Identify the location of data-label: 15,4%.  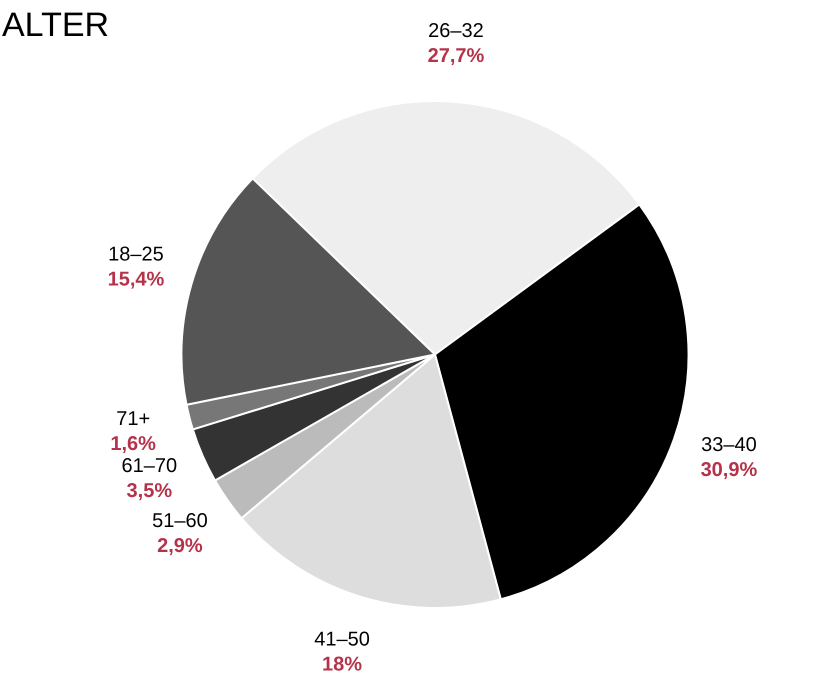
(136, 279).